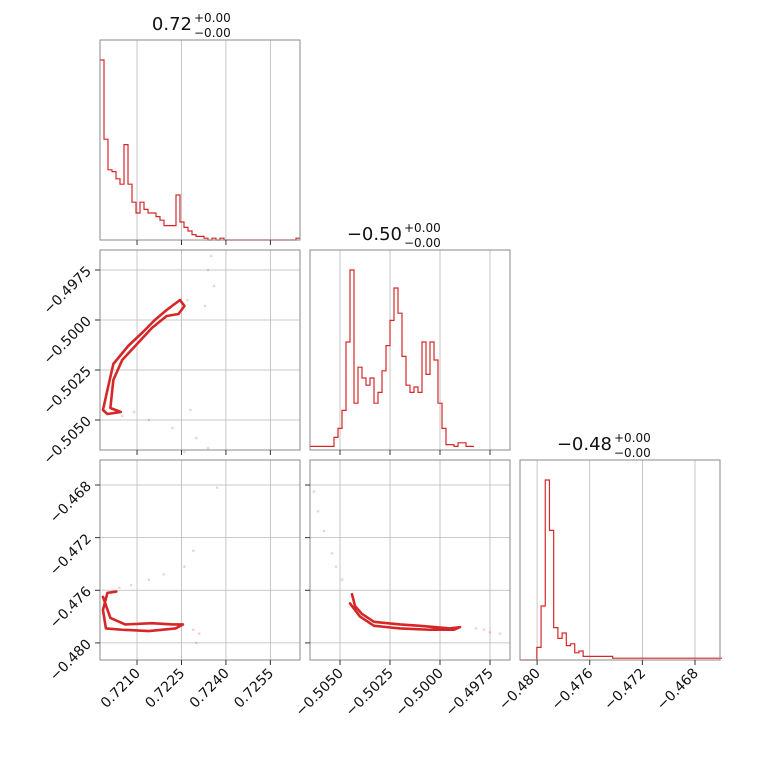 Image resolution: width=760 pixels, height=760 pixels. Describe the element at coordinates (584, 444) in the screenshot. I see `title-value-2: −0.48` at that location.